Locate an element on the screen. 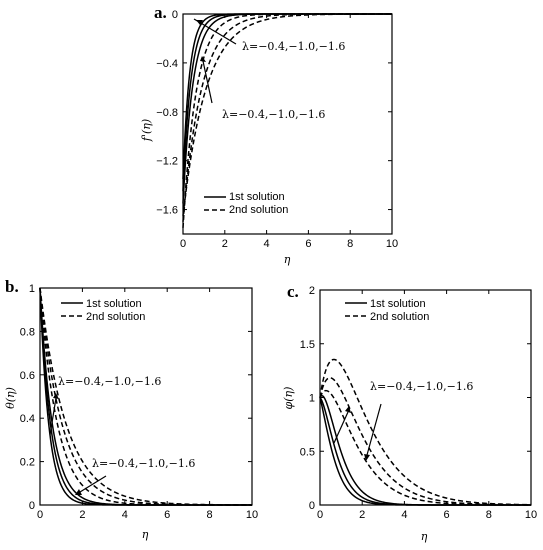 The width and height of the screenshot is (543, 550). y-tick-label: −1.6 is located at coordinates (167, 211).